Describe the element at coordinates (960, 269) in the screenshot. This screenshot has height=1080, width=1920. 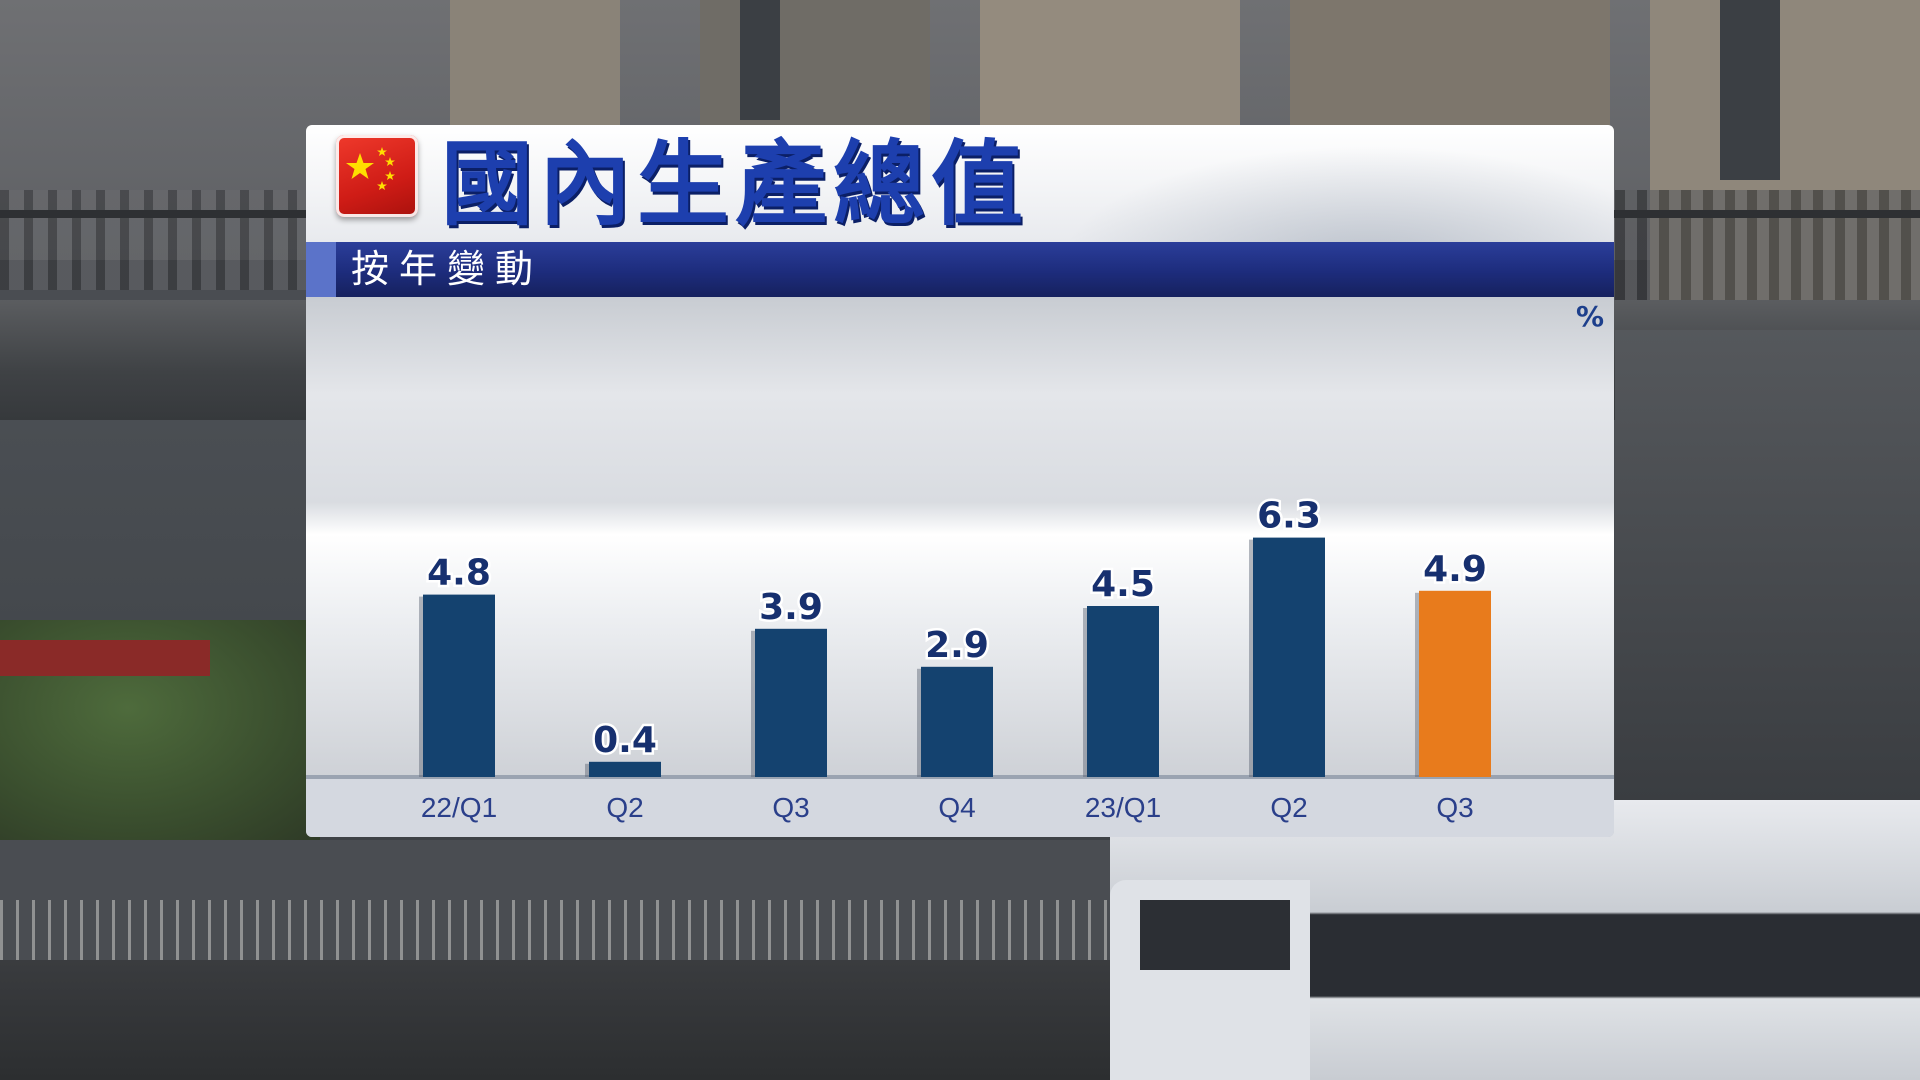
I see `subtitle-band: 按年變動` at that location.